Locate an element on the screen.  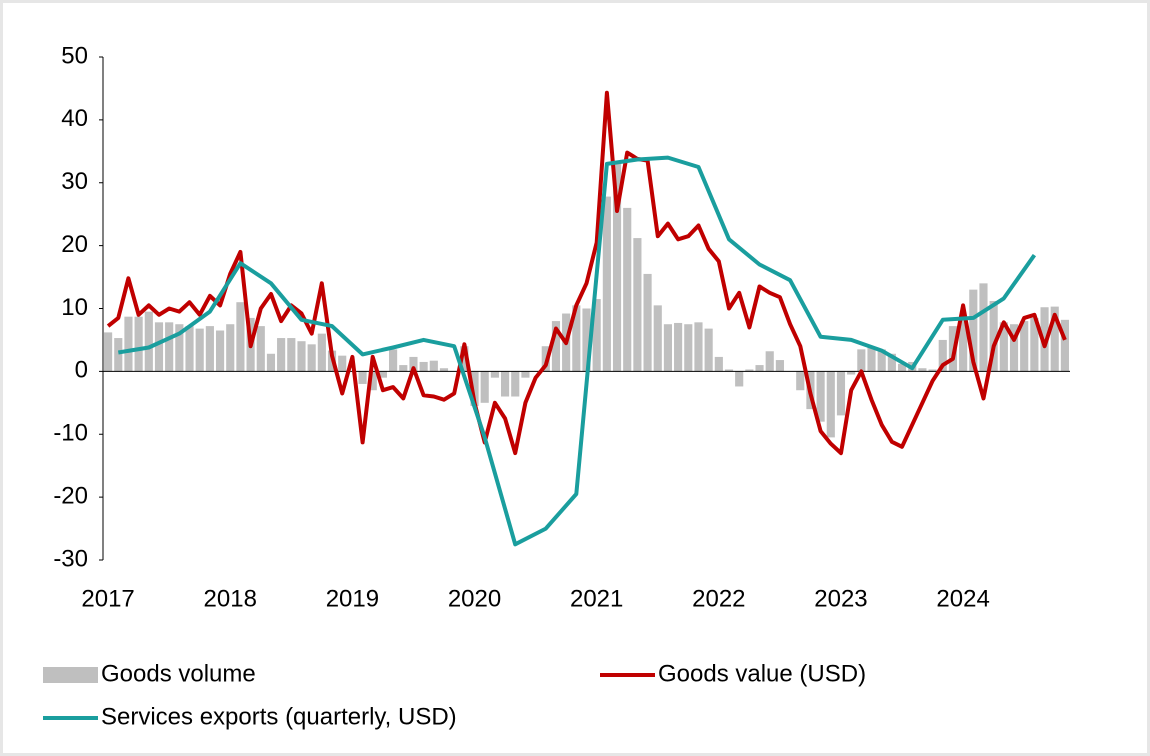
x-tick-label: 2022 is located at coordinates (718, 598).